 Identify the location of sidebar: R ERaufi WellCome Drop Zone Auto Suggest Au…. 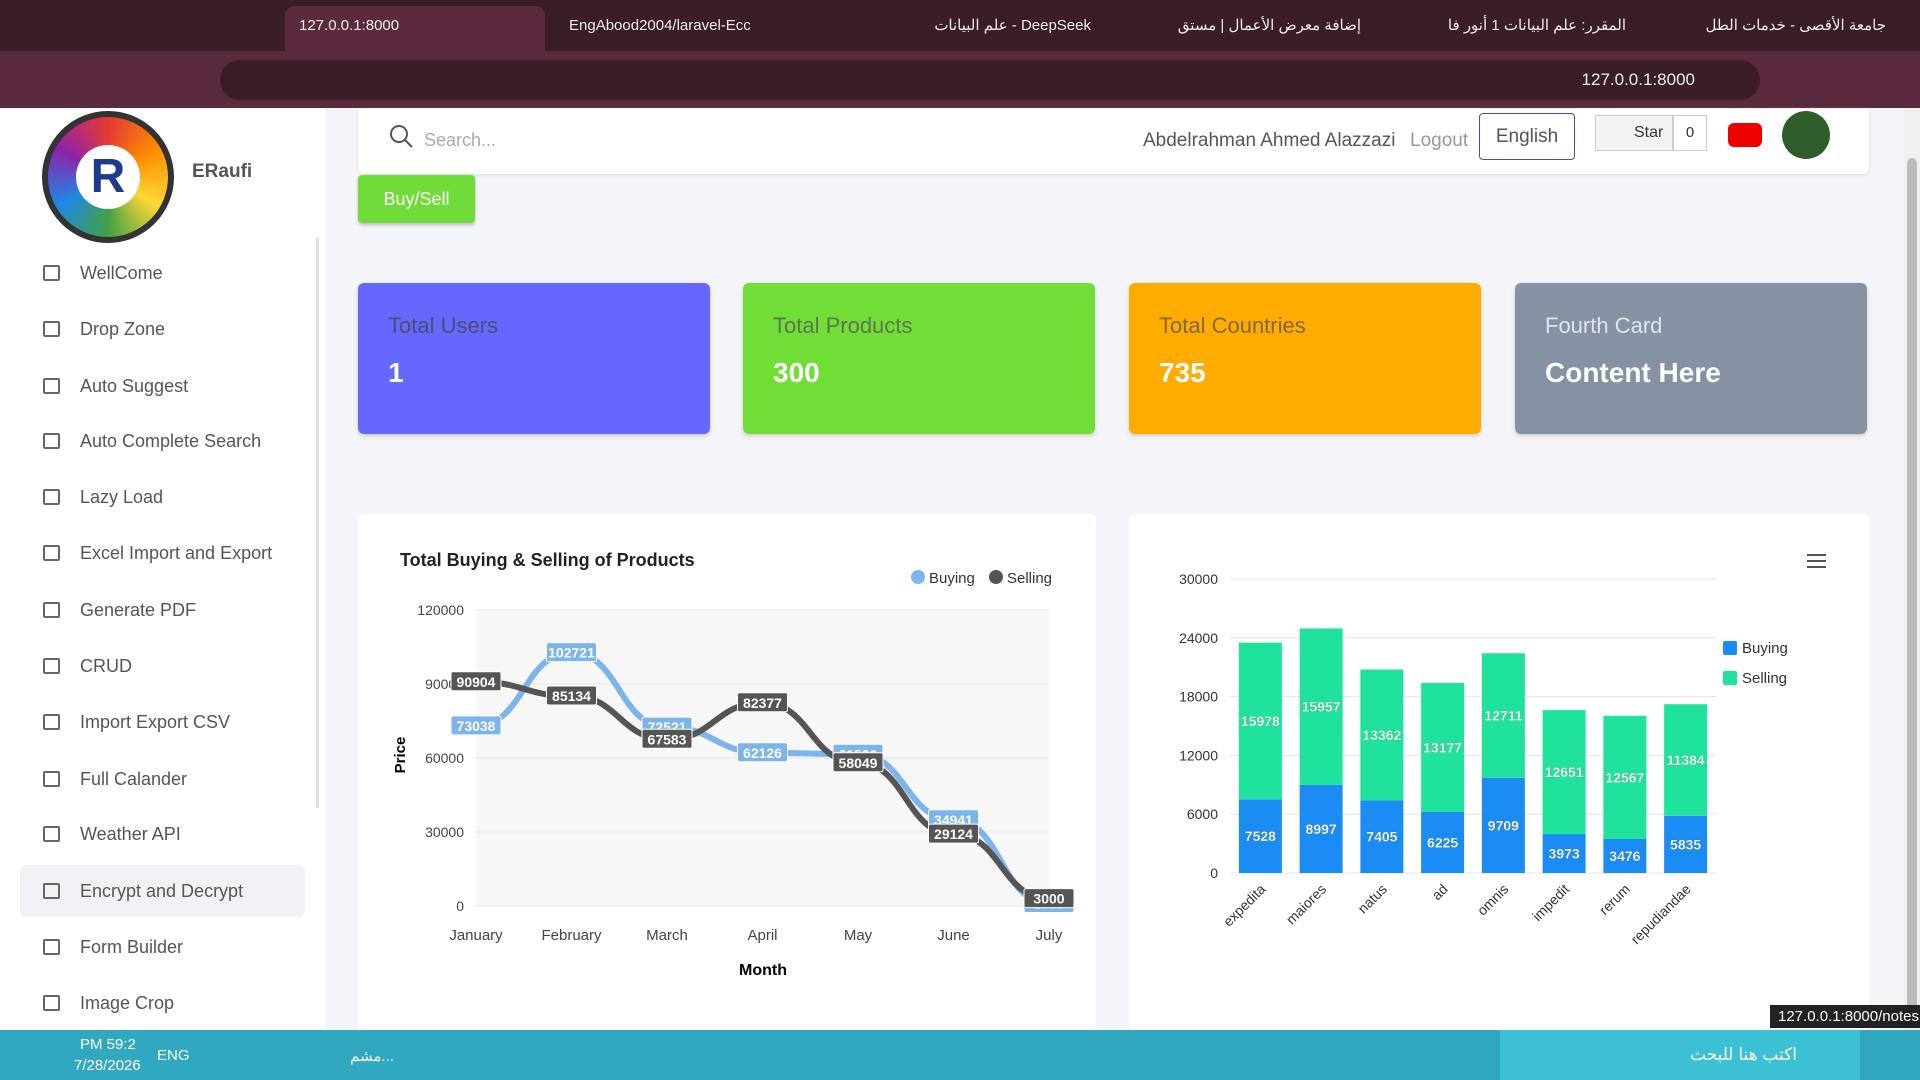
(162, 569).